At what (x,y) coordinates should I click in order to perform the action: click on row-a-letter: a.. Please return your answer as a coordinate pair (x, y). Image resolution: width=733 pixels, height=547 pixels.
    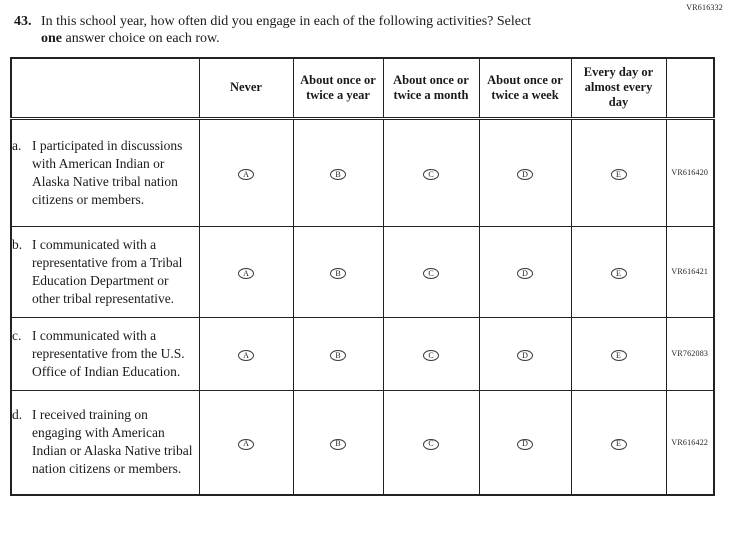
    Looking at the image, I should click on (17, 145).